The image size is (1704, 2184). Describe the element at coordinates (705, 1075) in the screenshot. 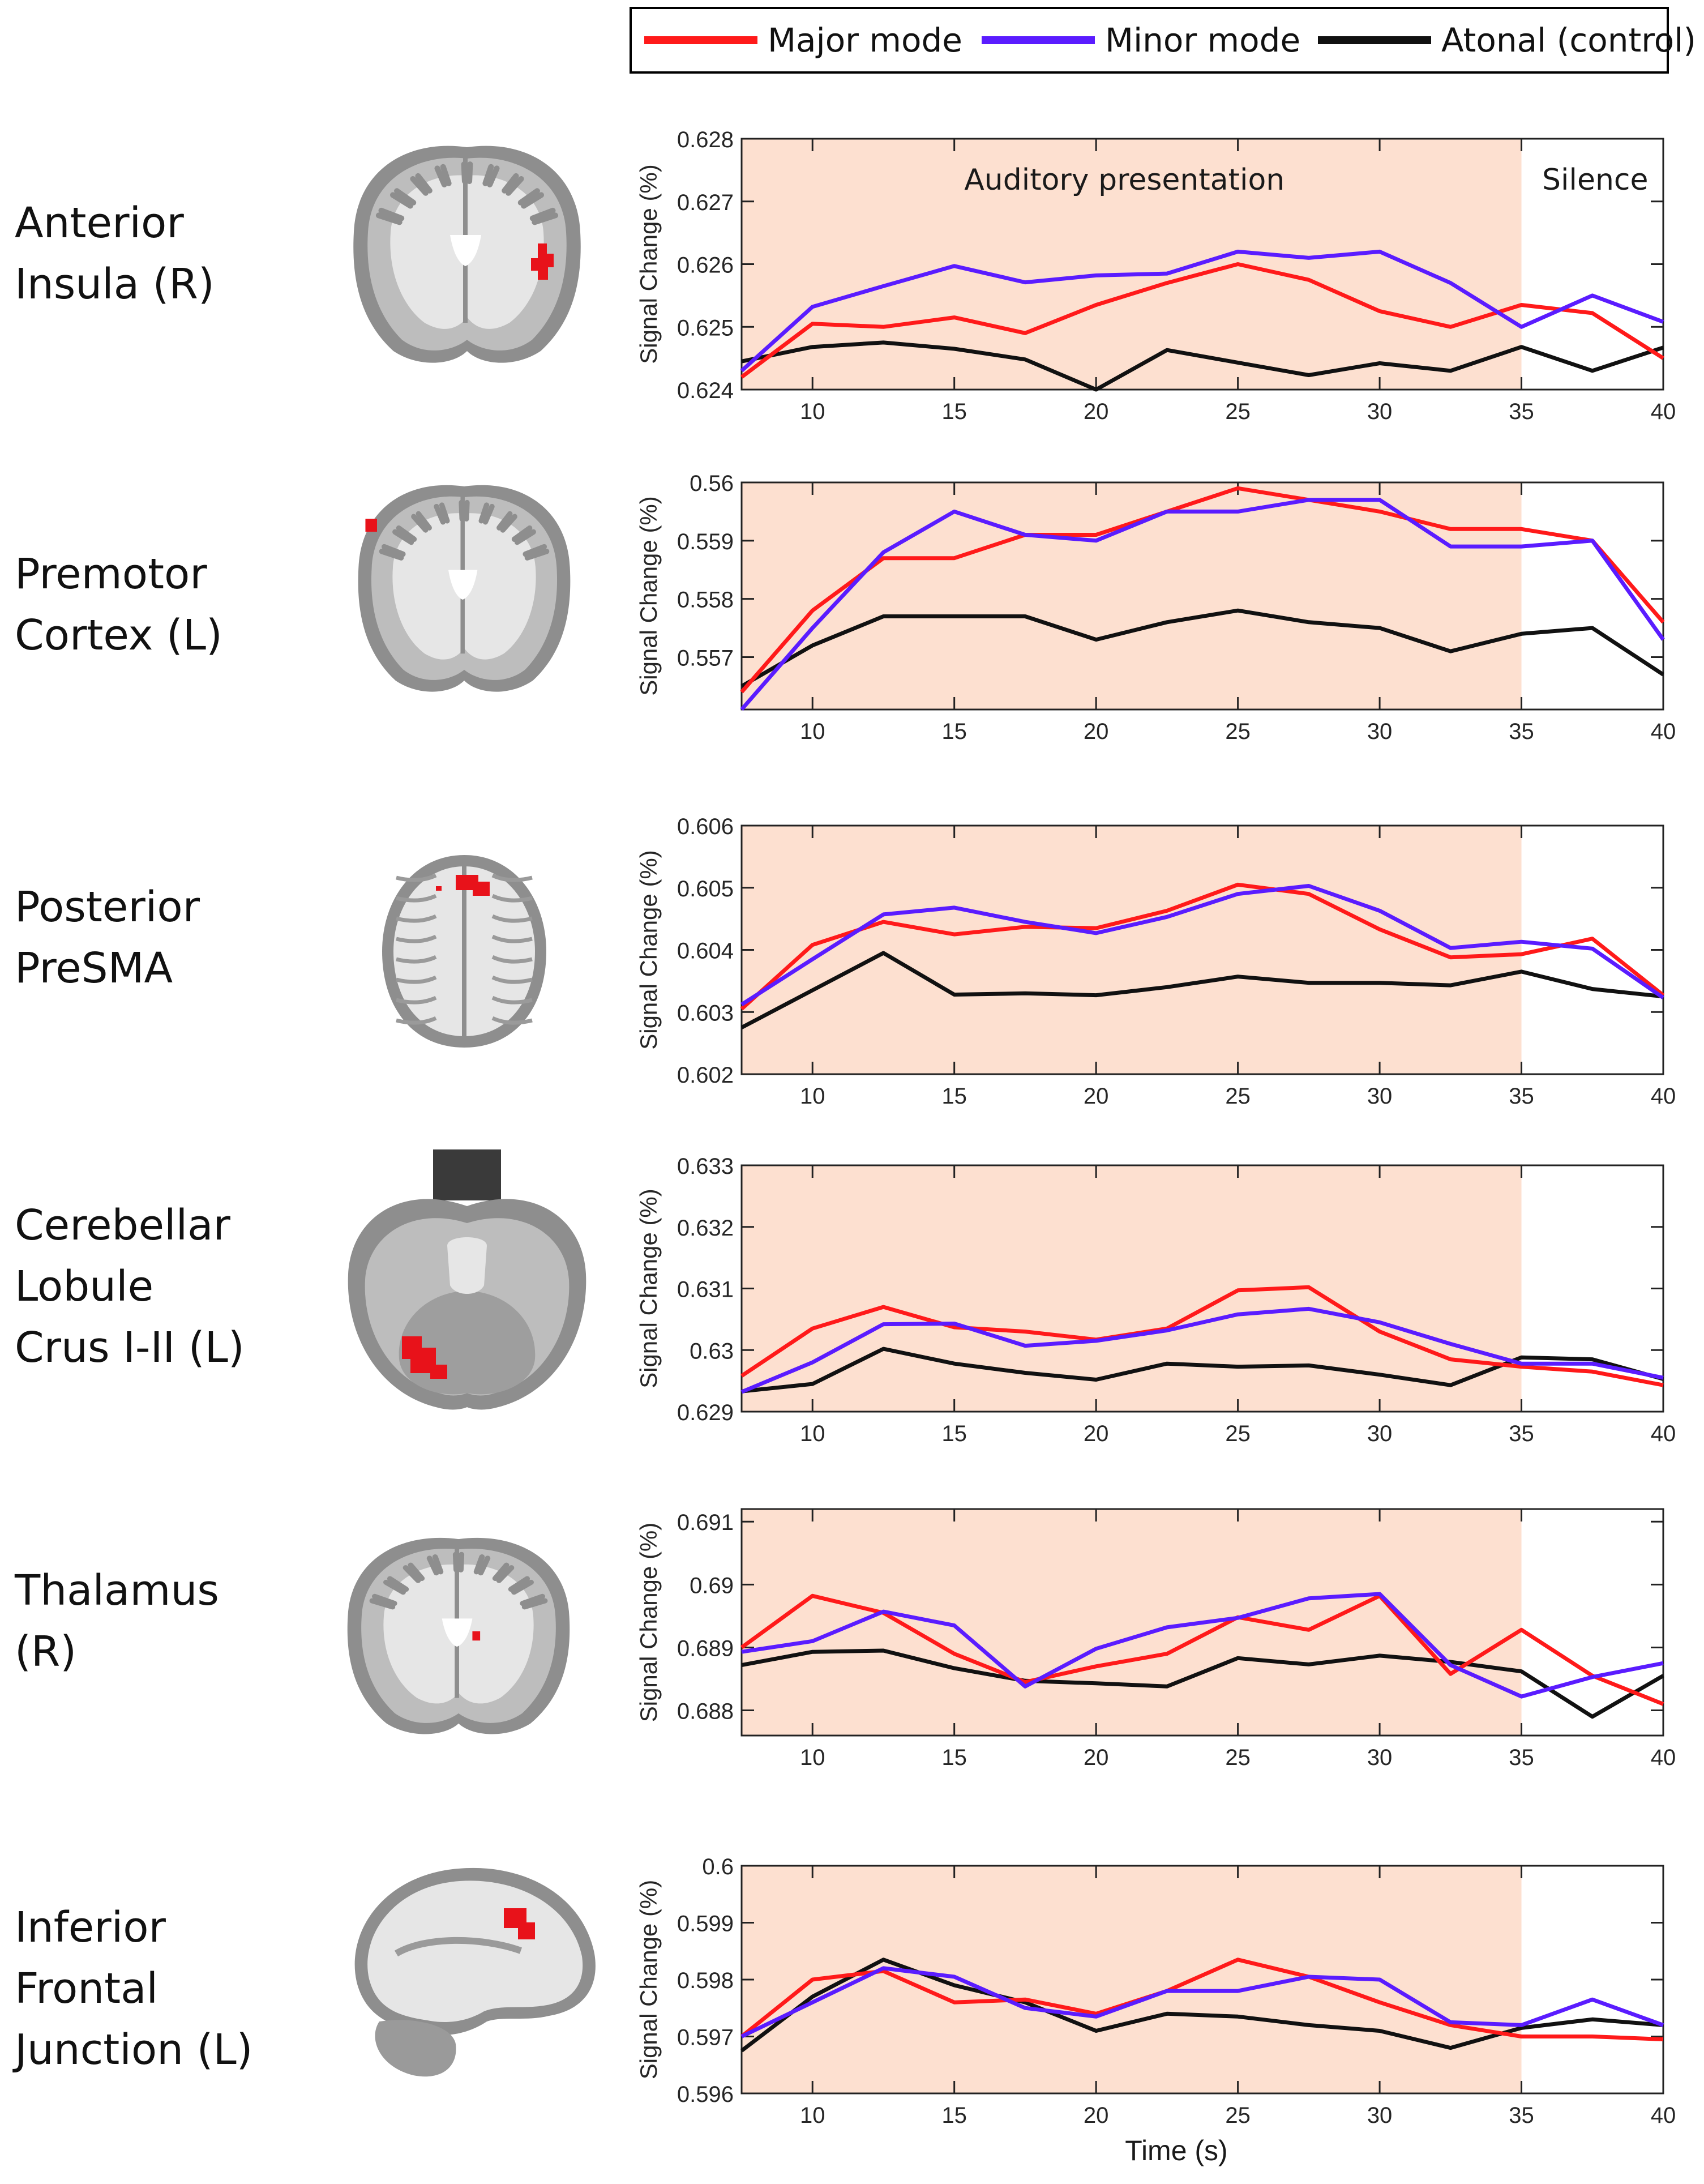

I see `y-tick-label: 0.602` at that location.